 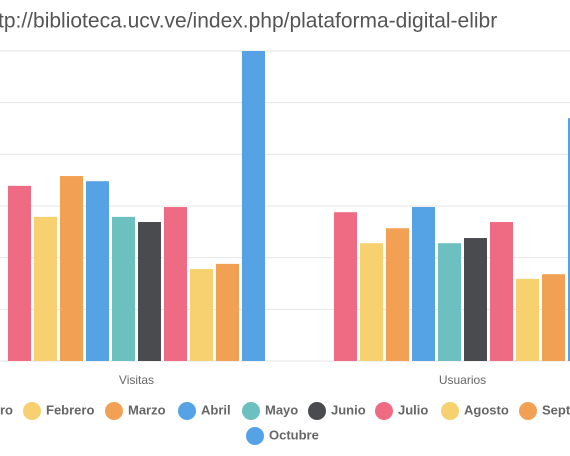 What do you see at coordinates (413, 409) in the screenshot?
I see `legend-label: Julio` at bounding box center [413, 409].